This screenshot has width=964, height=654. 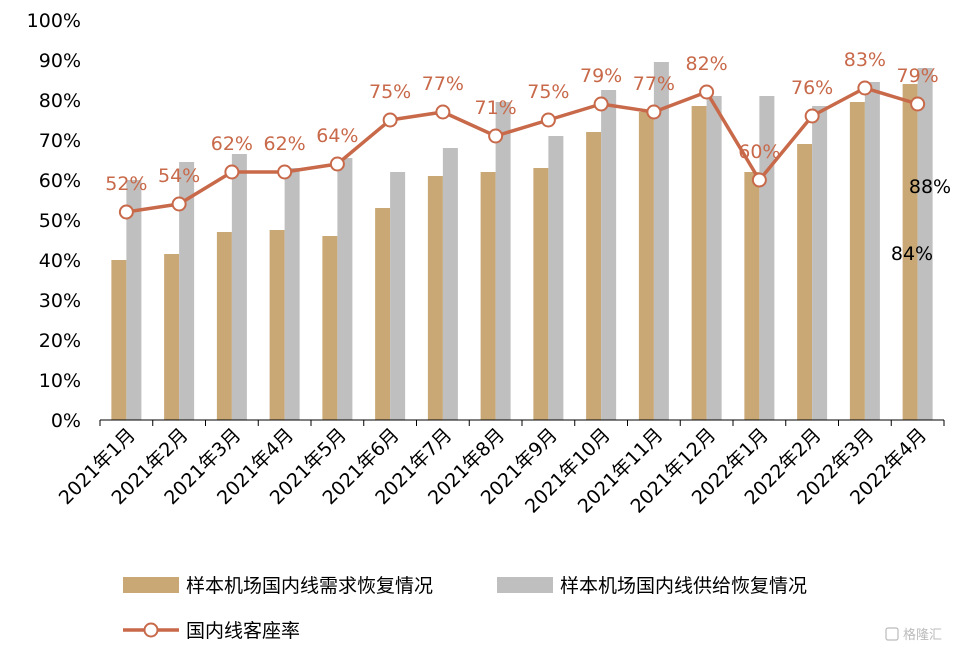 I want to click on line-data-label: 52%, so click(x=126, y=184).